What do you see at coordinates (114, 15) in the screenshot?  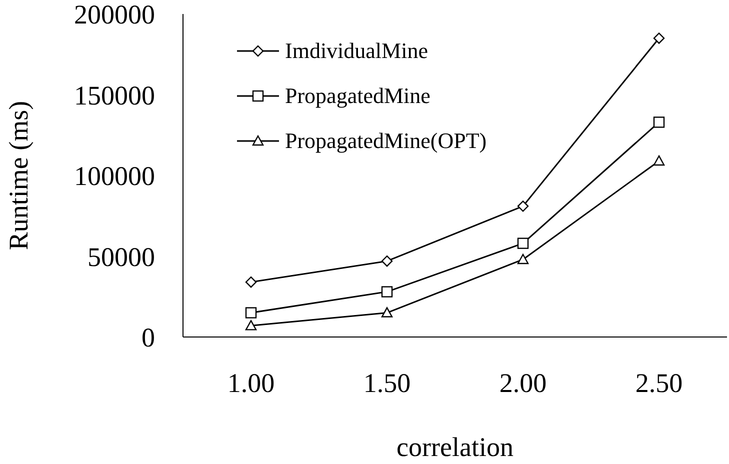 I see `y-tick-label: 200000` at bounding box center [114, 15].